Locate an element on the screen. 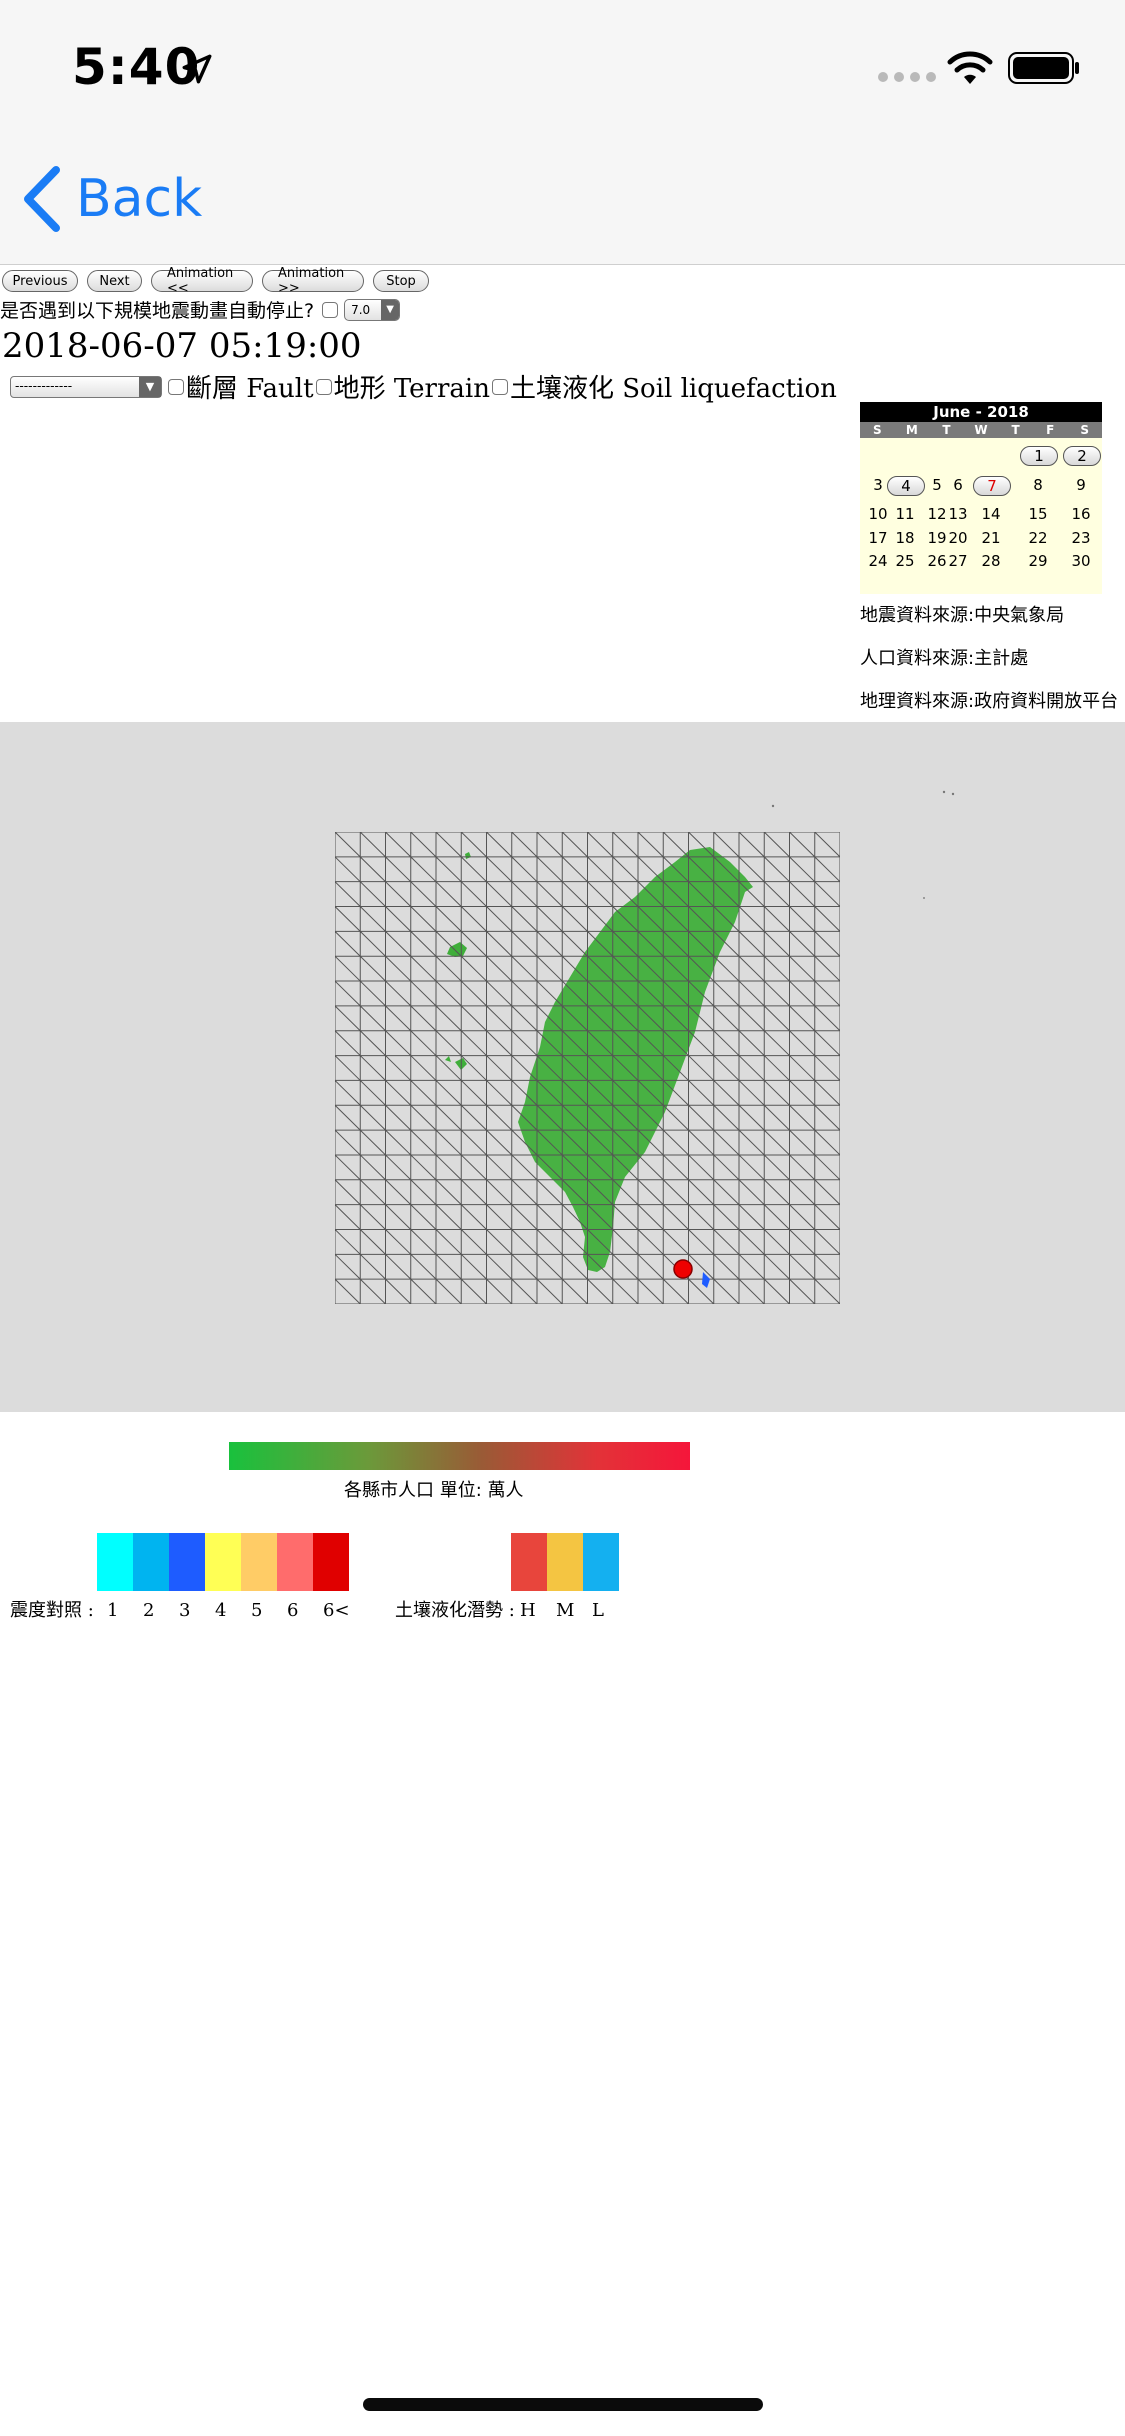 This screenshot has height=2436, width=1125. weekday-label: T is located at coordinates (946, 430).